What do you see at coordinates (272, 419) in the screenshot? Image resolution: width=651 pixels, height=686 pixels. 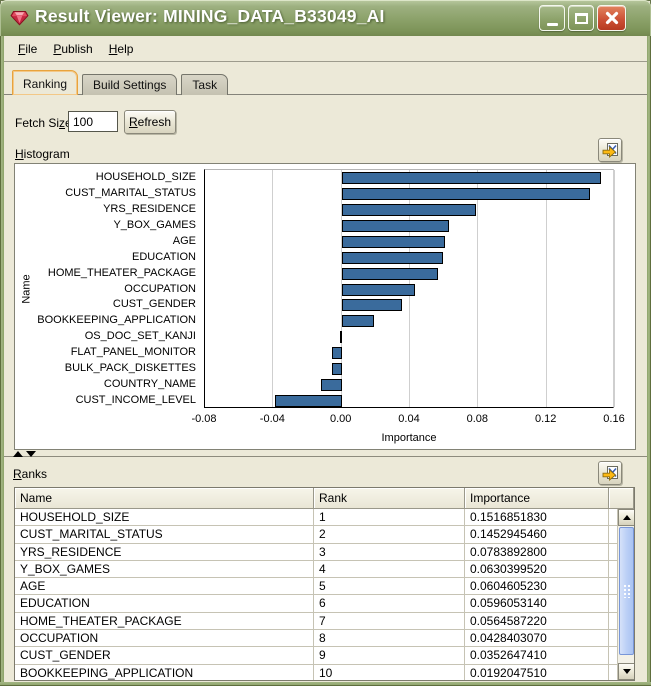 I see `x-tick-label: -0.04` at bounding box center [272, 419].